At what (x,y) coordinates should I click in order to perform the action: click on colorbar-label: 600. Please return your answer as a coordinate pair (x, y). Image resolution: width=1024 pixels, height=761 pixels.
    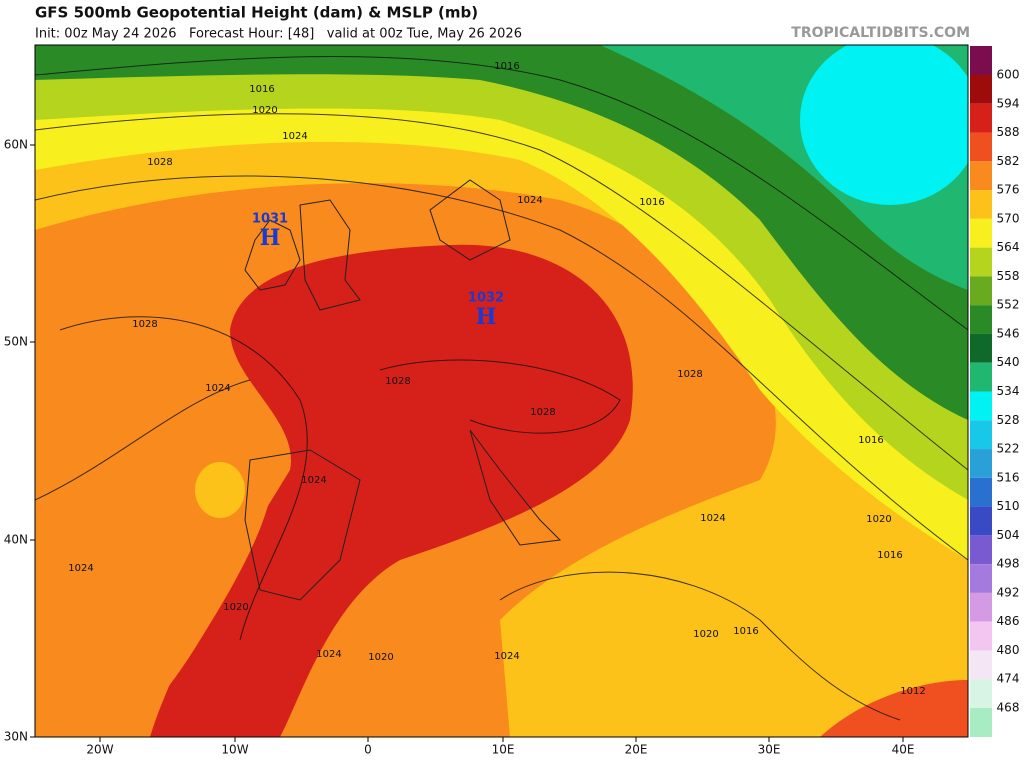
    Looking at the image, I should click on (1008, 75).